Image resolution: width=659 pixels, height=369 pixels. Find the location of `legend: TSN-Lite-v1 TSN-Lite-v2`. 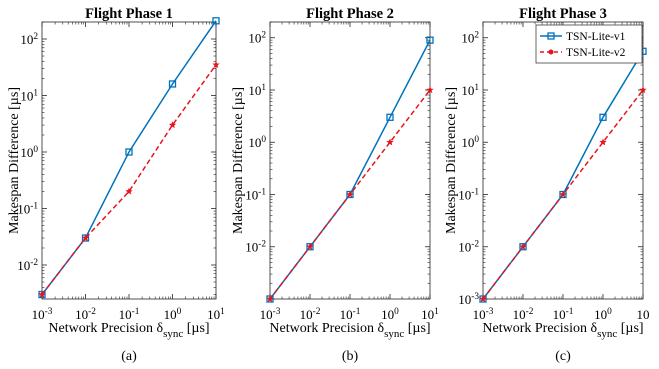

legend: TSN-Lite-v1 TSN-Lite-v2 is located at coordinates (589, 44).